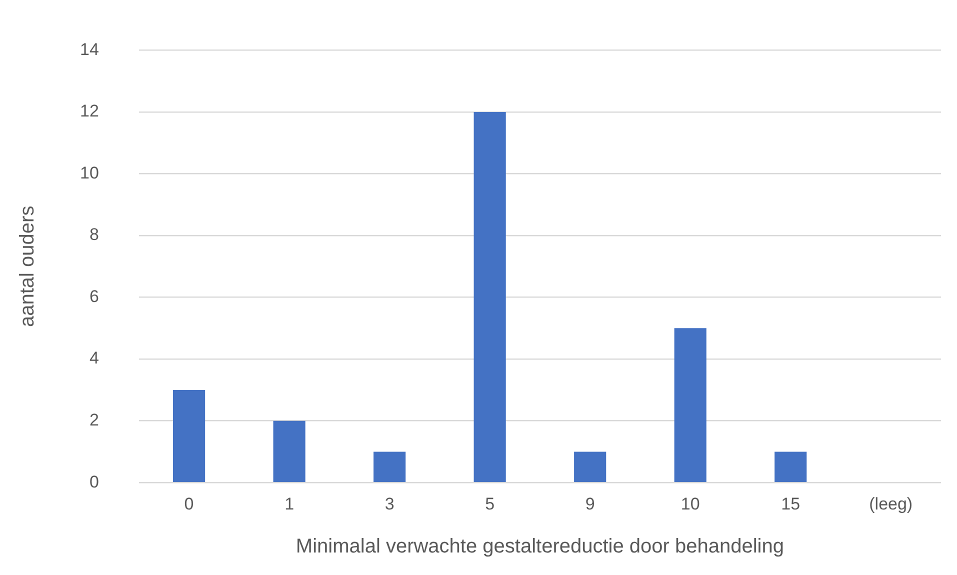 This screenshot has height=575, width=957. Describe the element at coordinates (389, 504) in the screenshot. I see `x-tick-label: 3` at that location.